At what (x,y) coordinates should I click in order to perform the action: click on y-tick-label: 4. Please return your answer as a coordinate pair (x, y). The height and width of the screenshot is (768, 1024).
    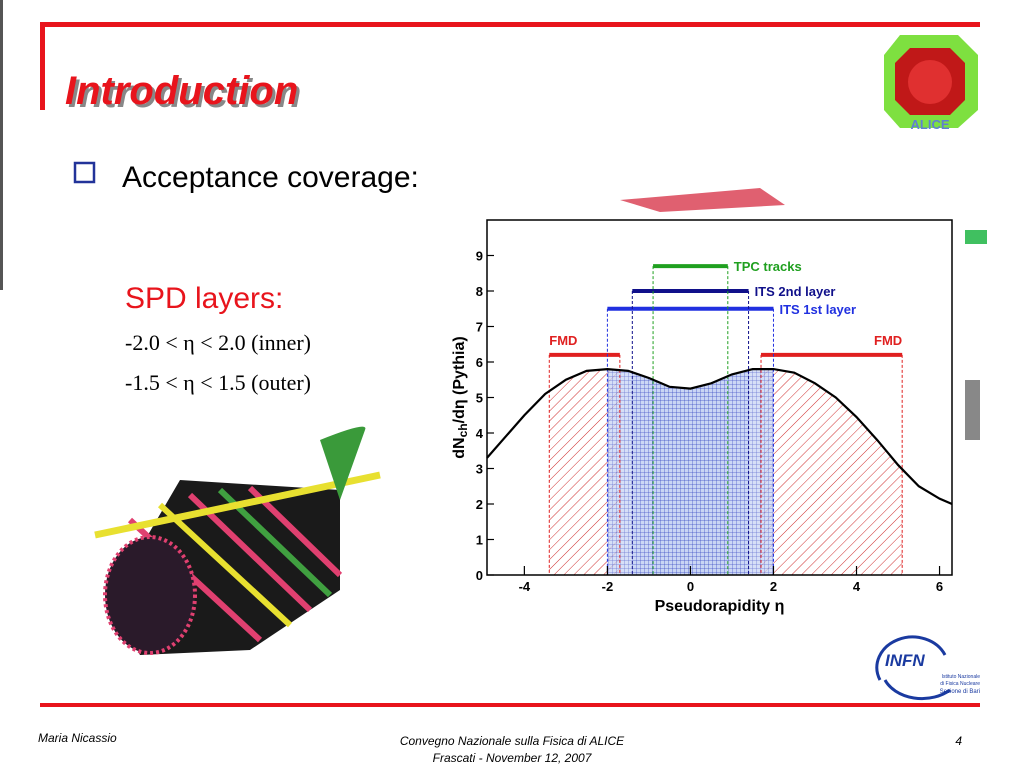
    Looking at the image, I should click on (480, 433).